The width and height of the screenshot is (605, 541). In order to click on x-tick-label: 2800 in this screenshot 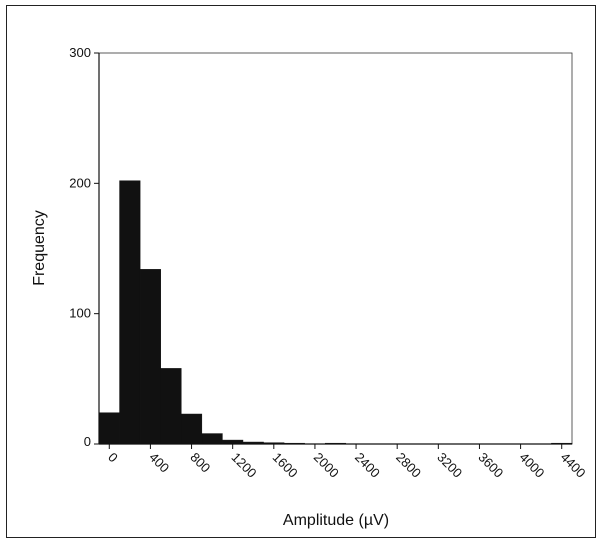, I will do `click(408, 465)`.